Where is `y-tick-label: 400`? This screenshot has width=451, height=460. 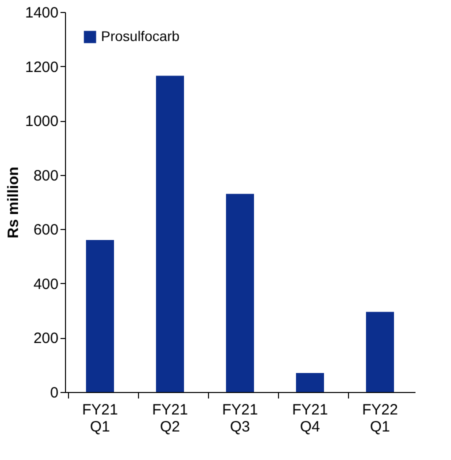
y-tick-label: 400 is located at coordinates (45, 284).